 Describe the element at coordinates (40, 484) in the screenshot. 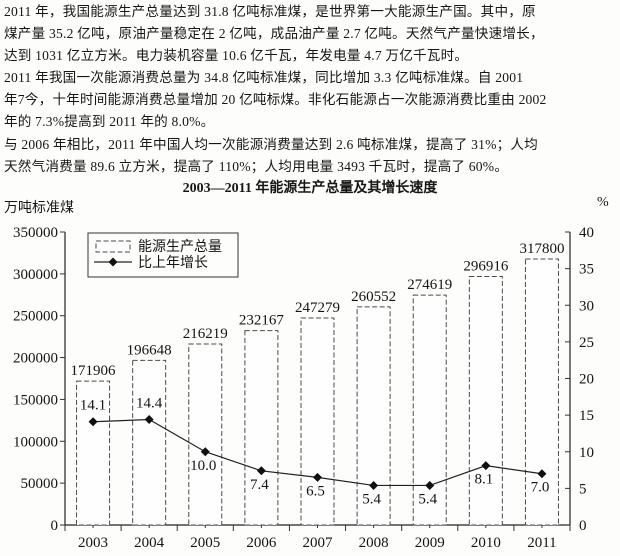

I see `left-axis-tick-label: 50000` at that location.